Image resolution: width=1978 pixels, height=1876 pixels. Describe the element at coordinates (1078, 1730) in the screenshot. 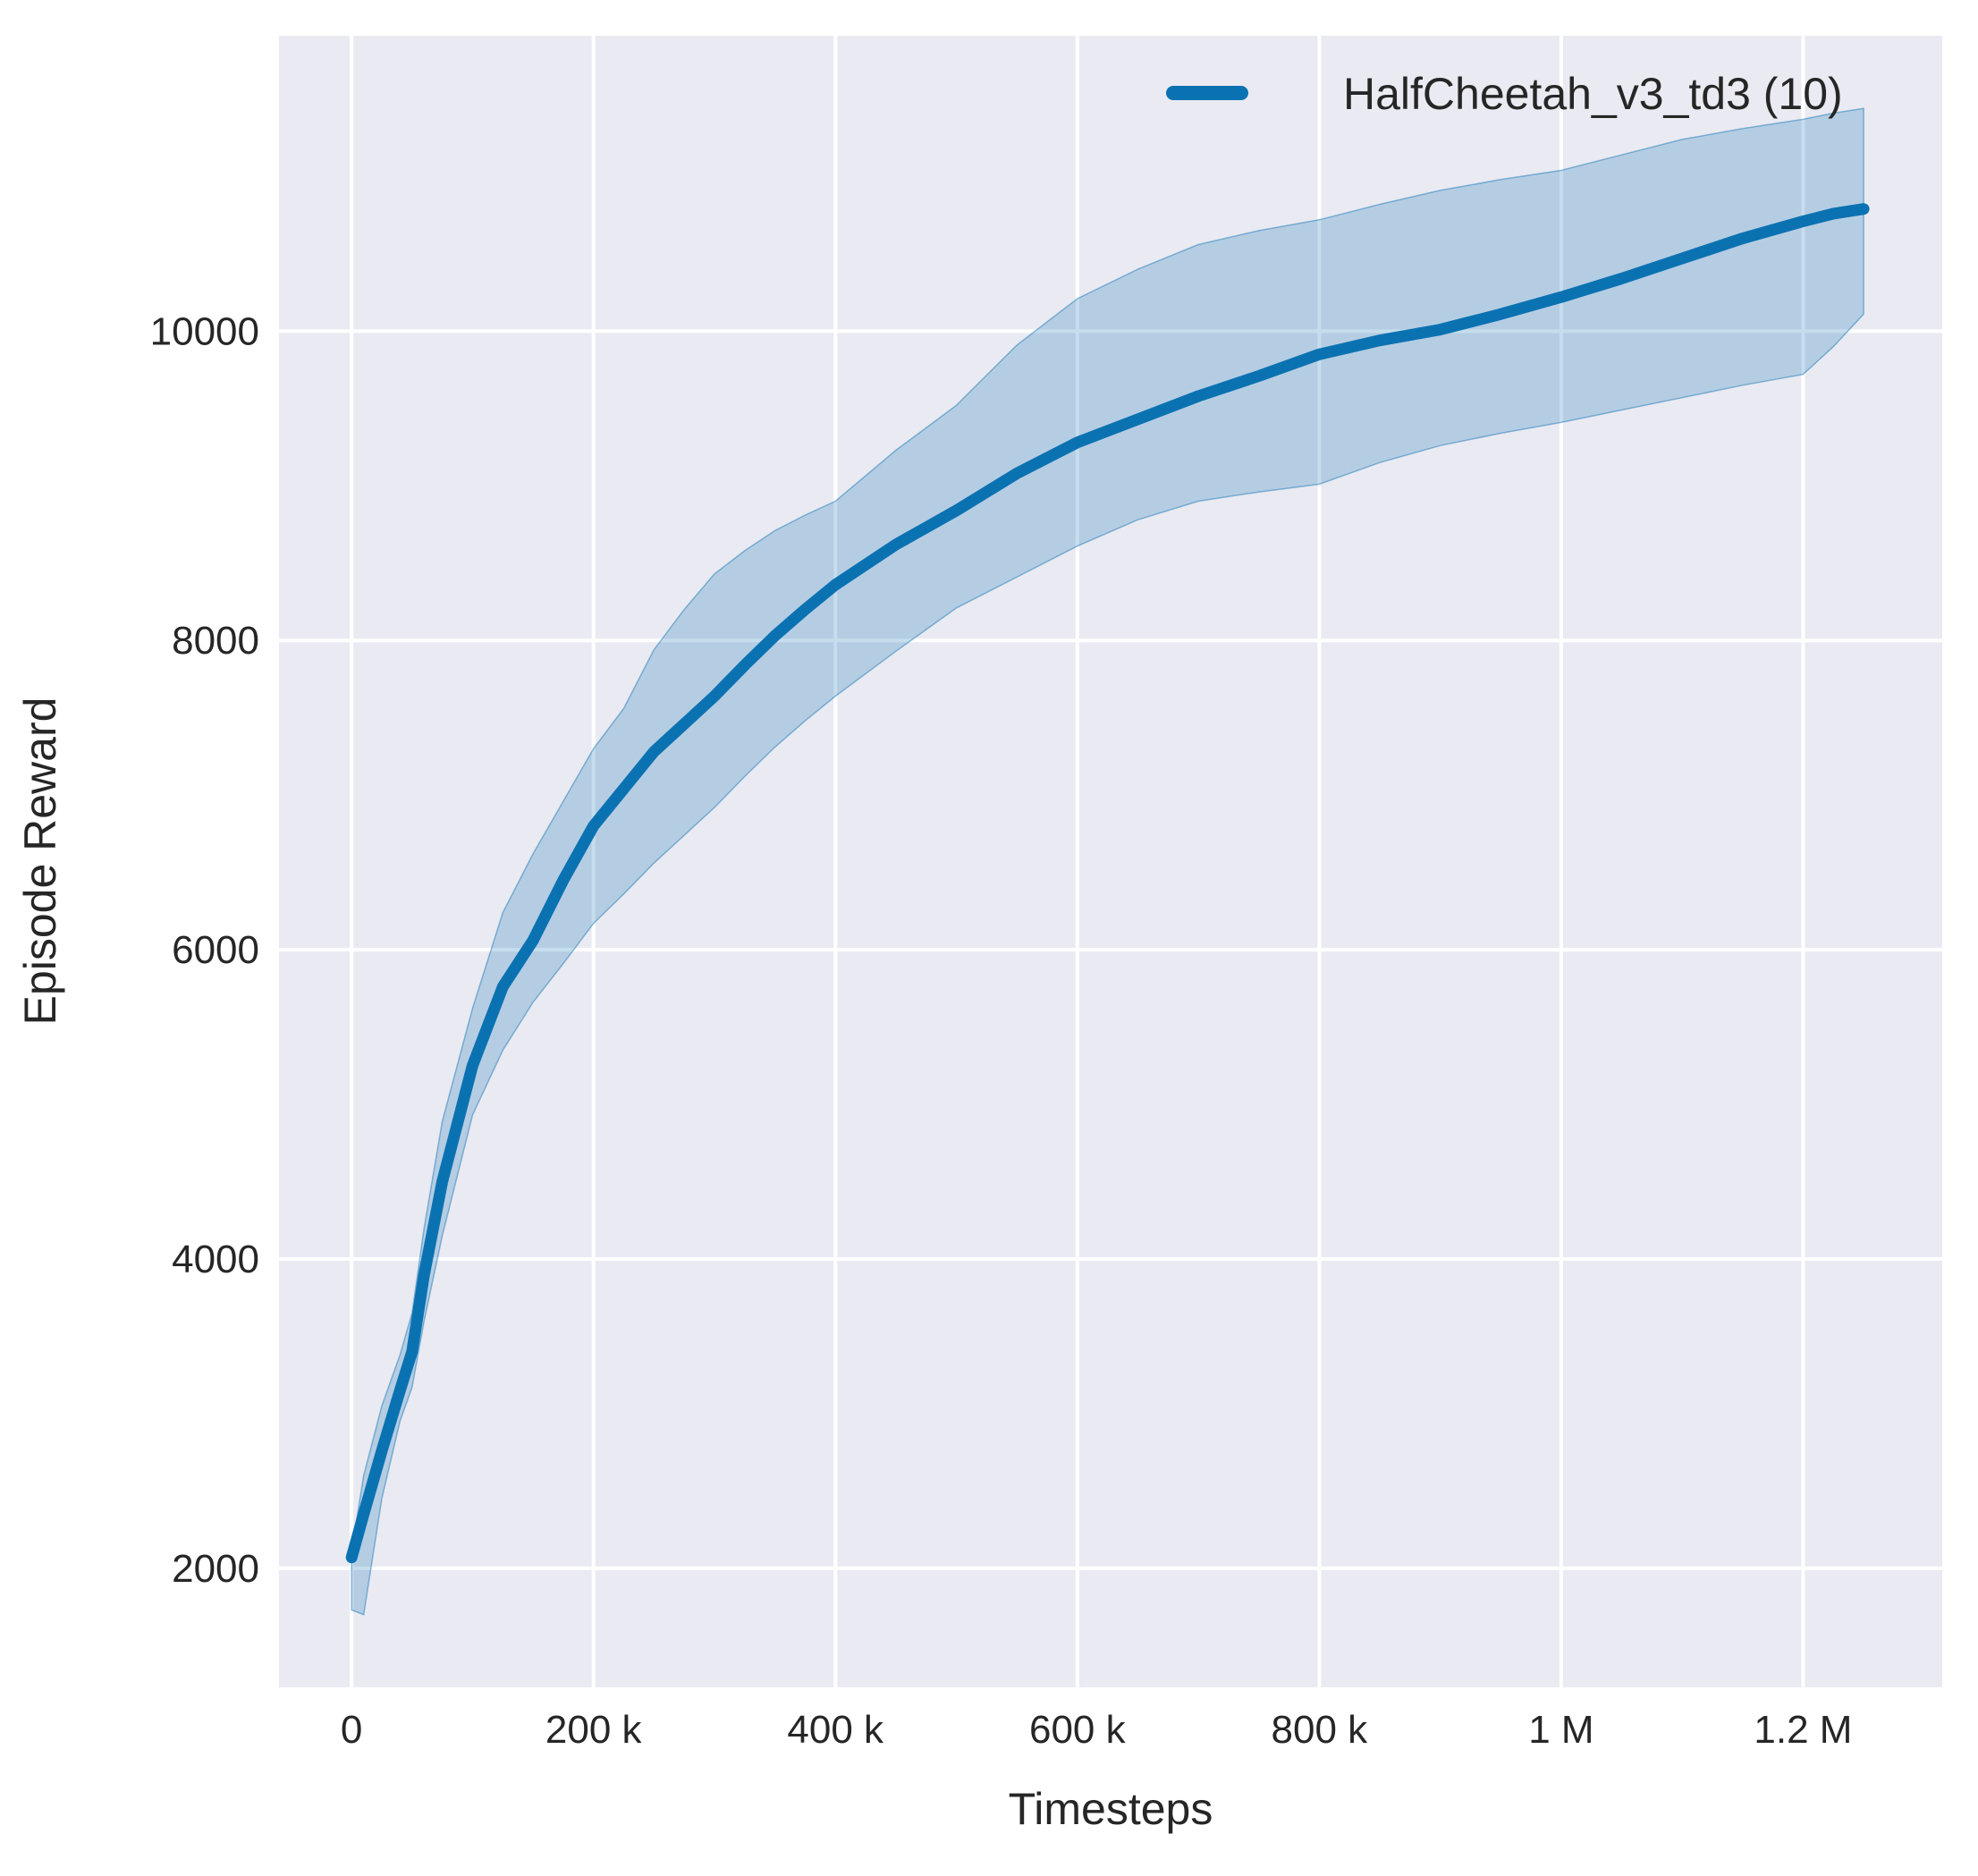

I see `x-tick-label: 600 k` at that location.